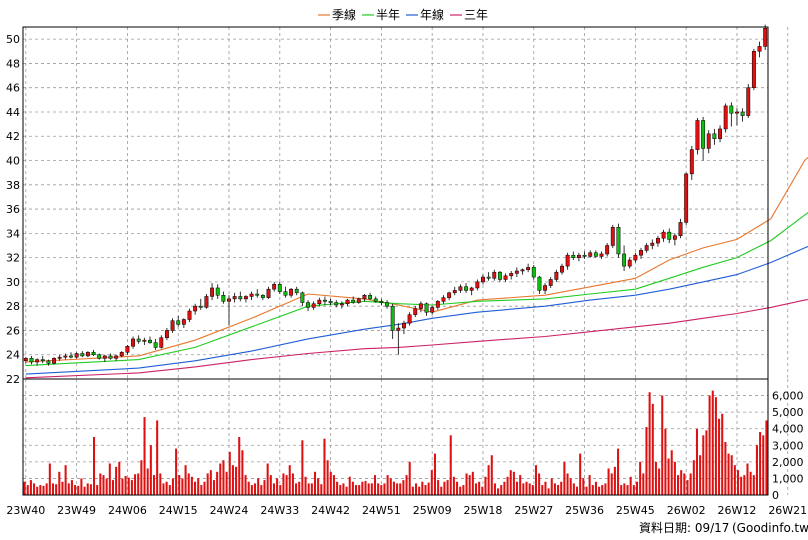 Image resolution: width=808 pixels, height=540 pixels. I want to click on x-tick-label: 24W06, so click(127, 510).